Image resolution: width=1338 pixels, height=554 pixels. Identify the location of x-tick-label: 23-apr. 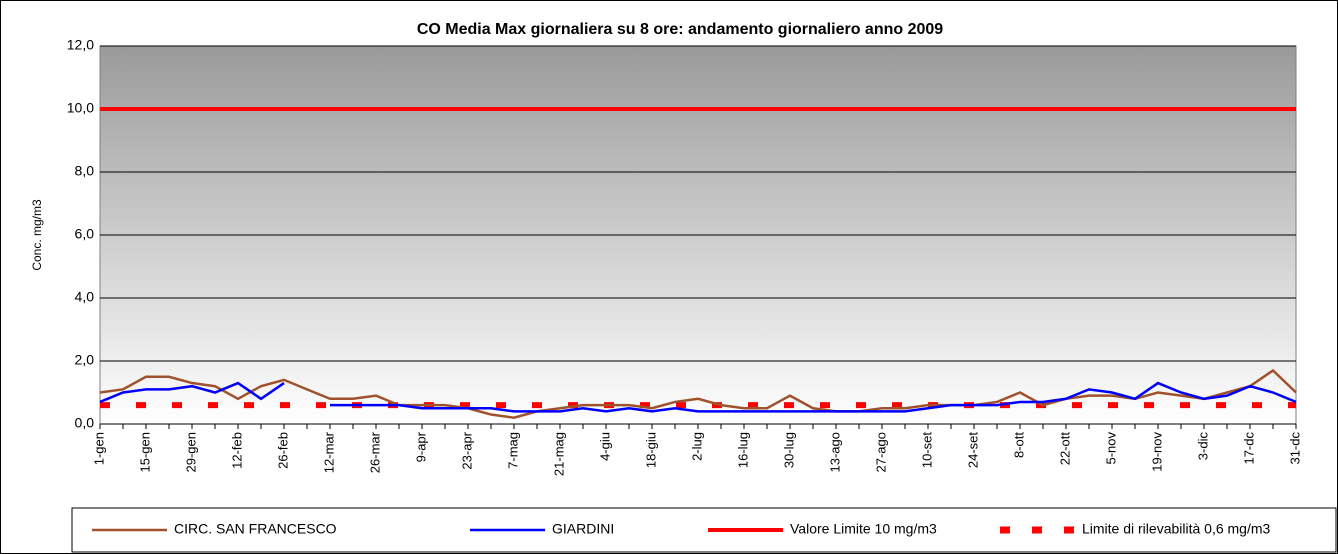
(466, 450).